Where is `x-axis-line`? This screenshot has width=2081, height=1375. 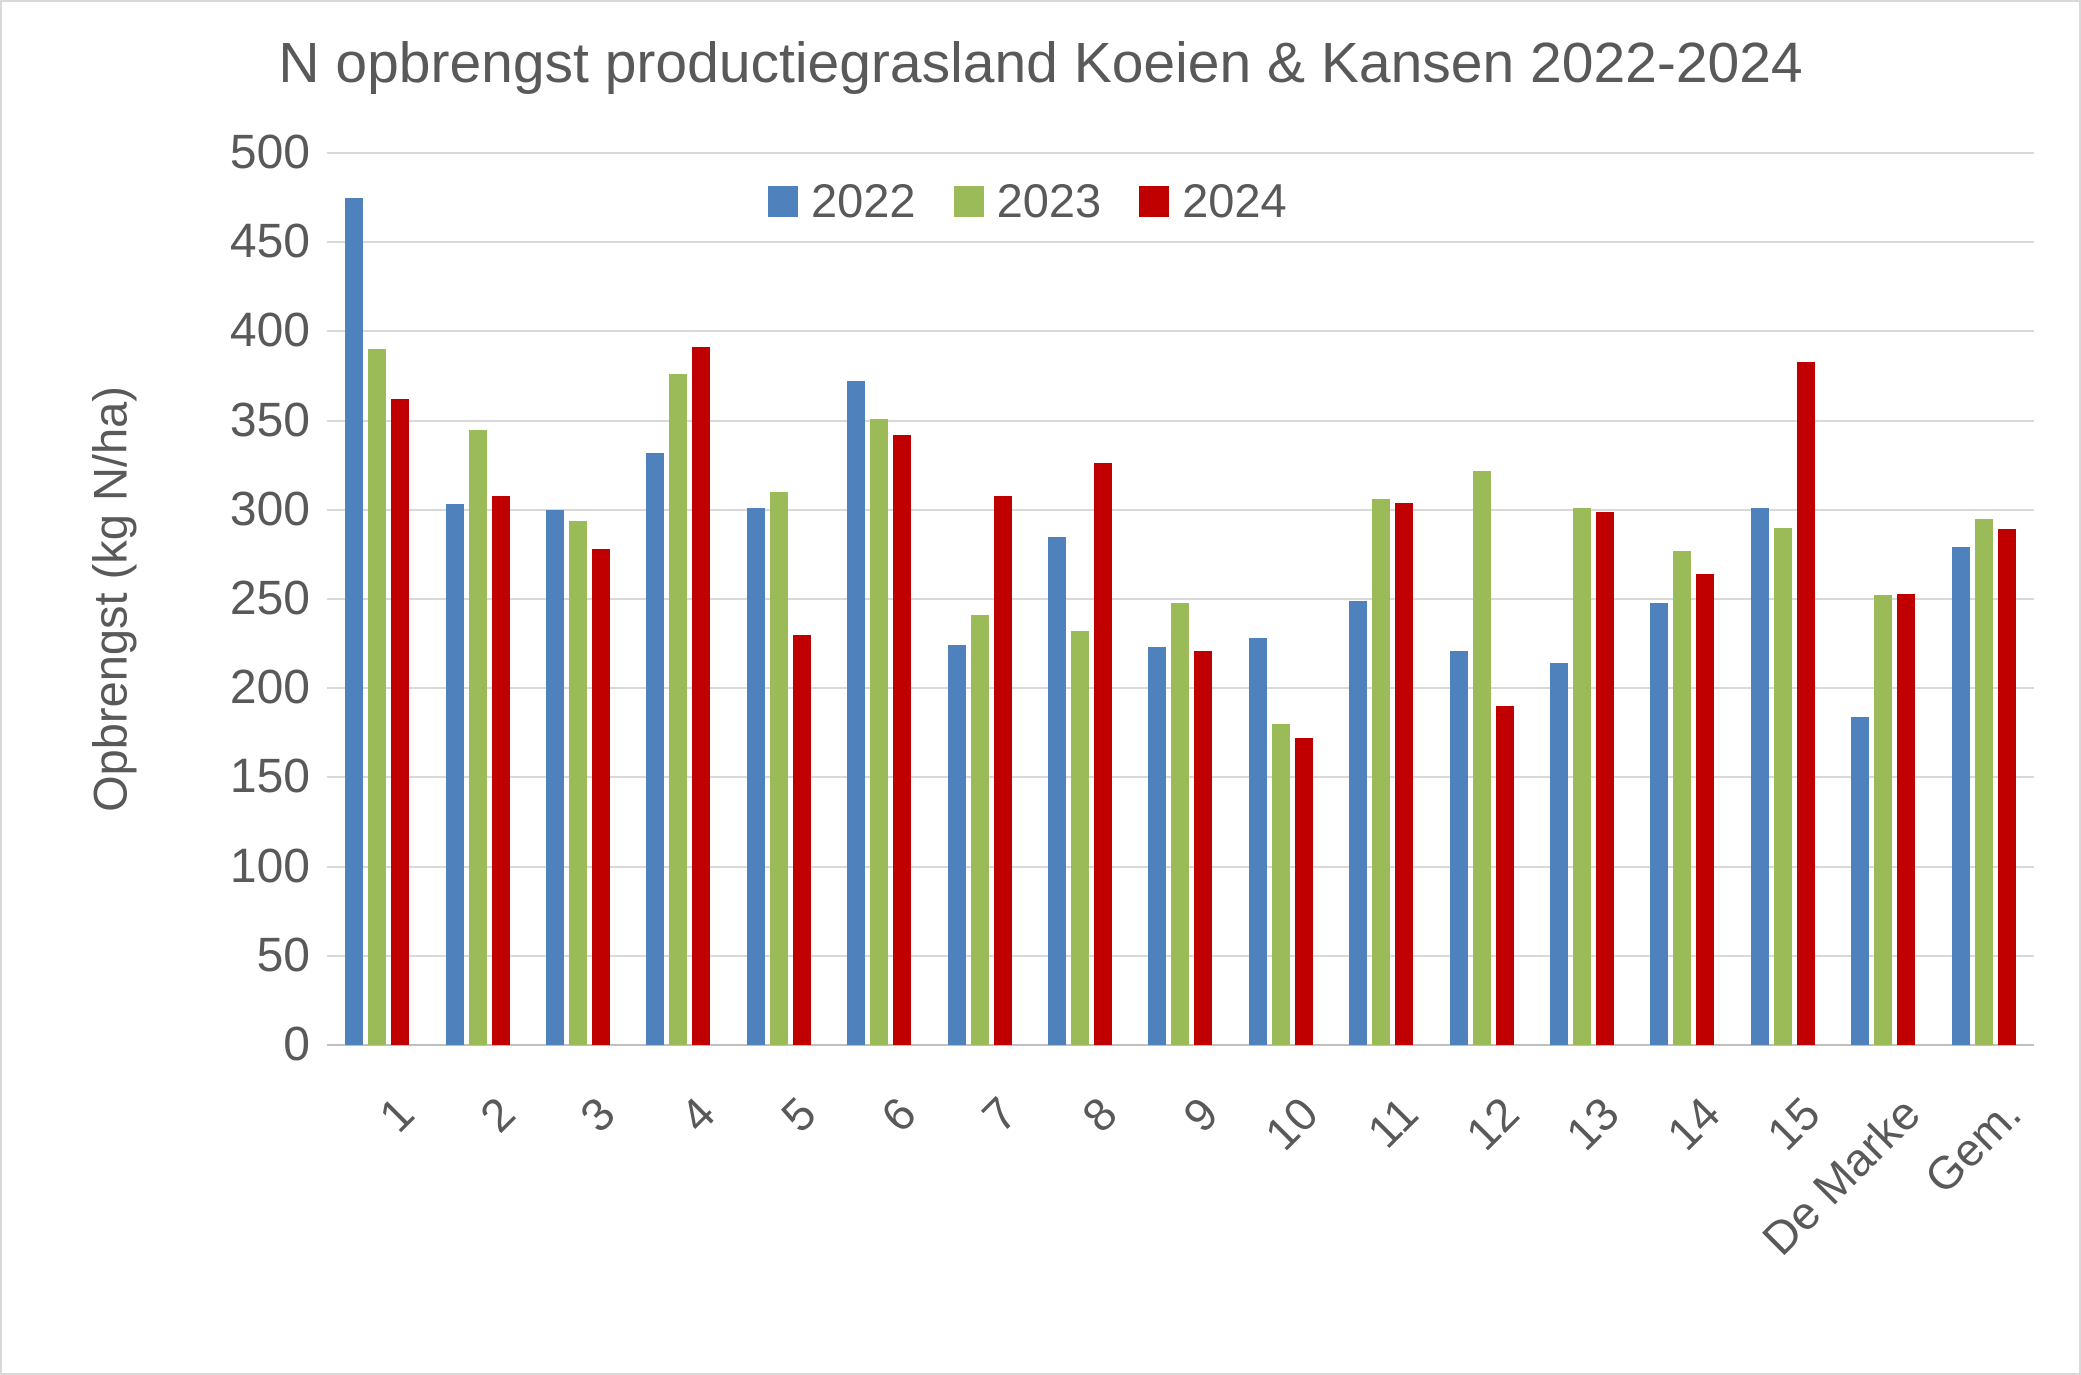
x-axis-line is located at coordinates (1180, 1045).